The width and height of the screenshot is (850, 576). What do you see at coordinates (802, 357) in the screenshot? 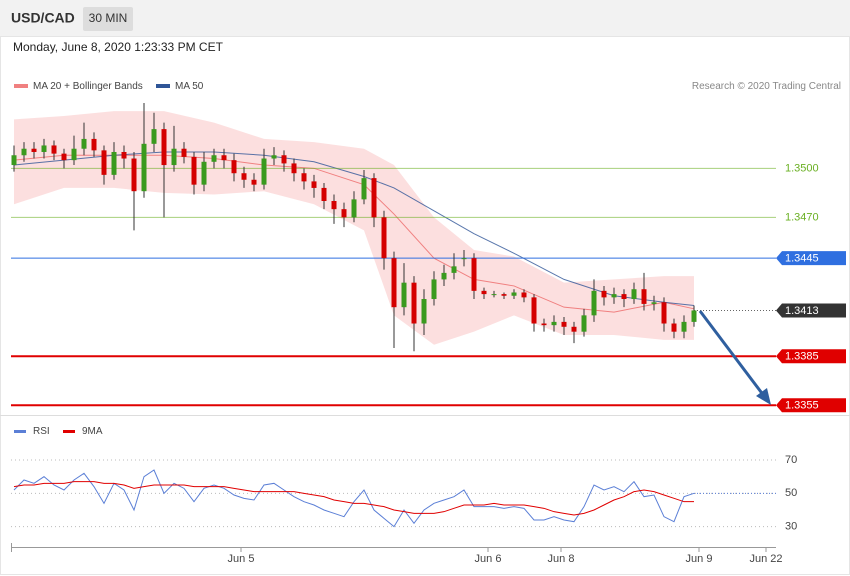
I see `level-label: 1.3385` at bounding box center [802, 357].